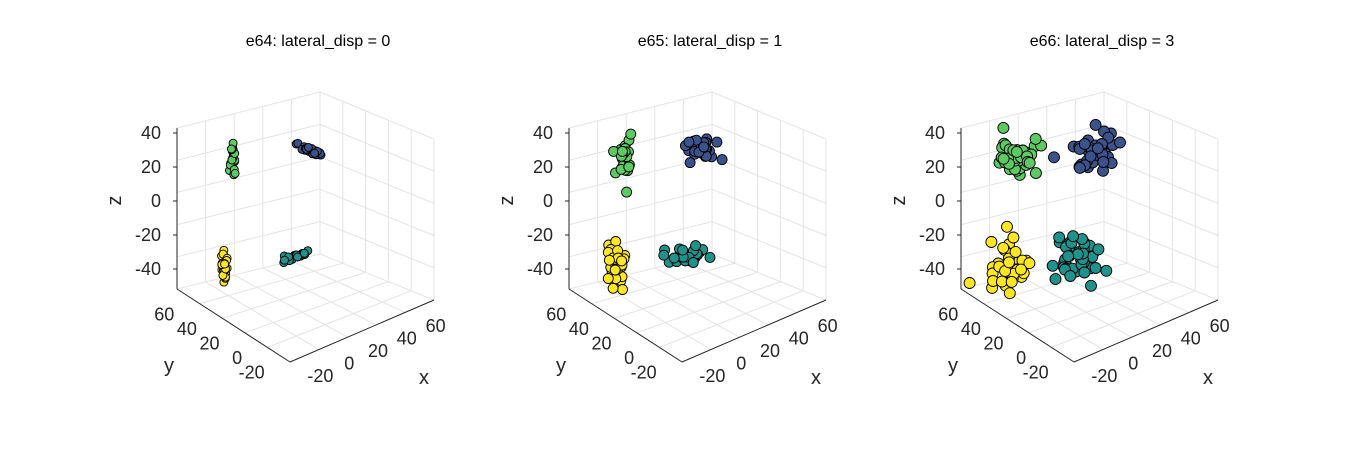 The height and width of the screenshot is (449, 1349). Describe the element at coordinates (1102, 41) in the screenshot. I see `panel-title: e66: lateral_disp = 3` at that location.